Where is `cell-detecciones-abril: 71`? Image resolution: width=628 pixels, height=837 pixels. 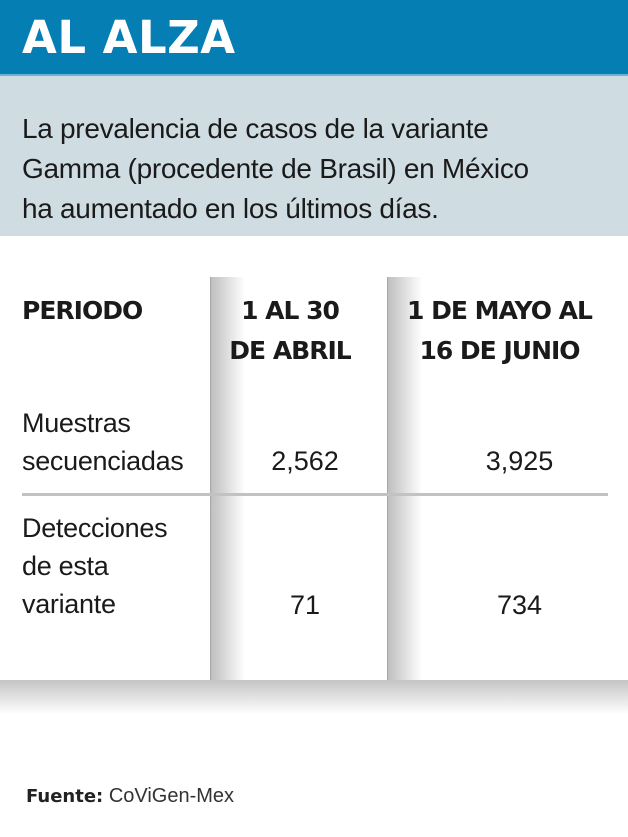 cell-detecciones-abril: 71 is located at coordinates (305, 605).